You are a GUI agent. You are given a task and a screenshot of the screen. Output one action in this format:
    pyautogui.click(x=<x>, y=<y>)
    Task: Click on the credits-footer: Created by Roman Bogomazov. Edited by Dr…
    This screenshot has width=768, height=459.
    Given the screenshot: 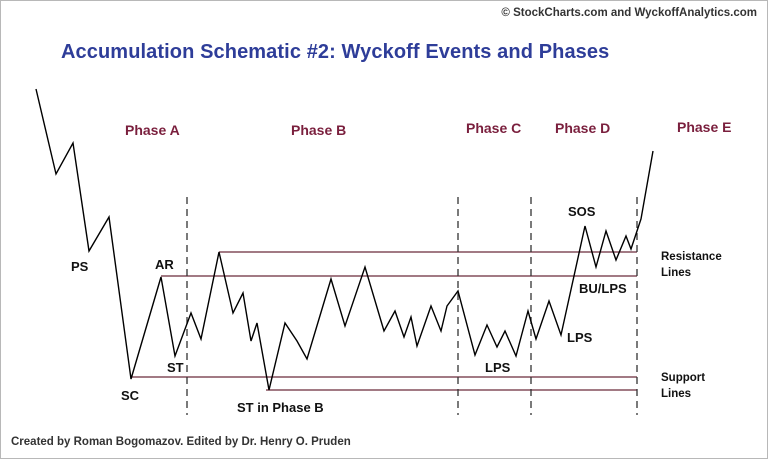 What is the action you would take?
    pyautogui.click(x=181, y=442)
    